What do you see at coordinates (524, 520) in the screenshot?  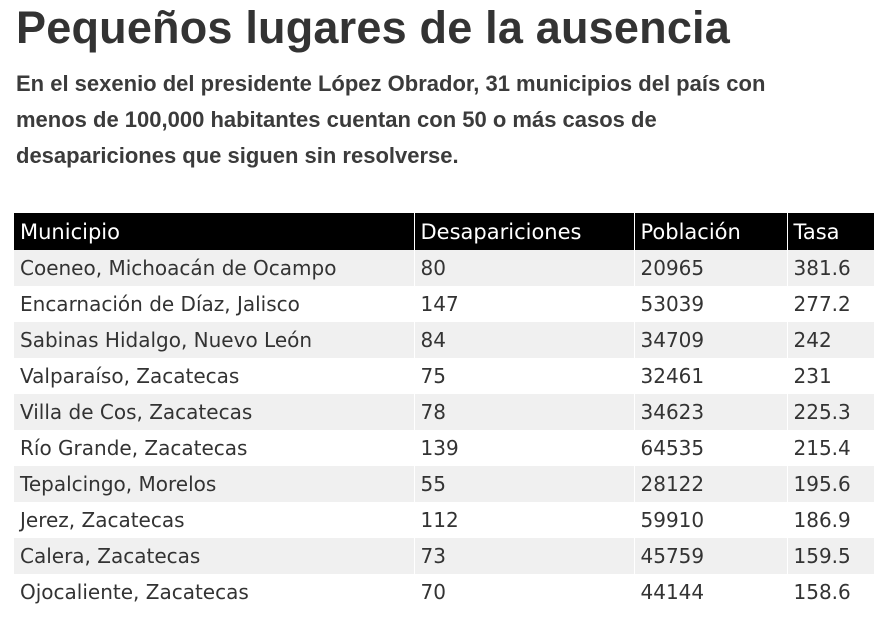 I see `cell-desapariciones: 112` at bounding box center [524, 520].